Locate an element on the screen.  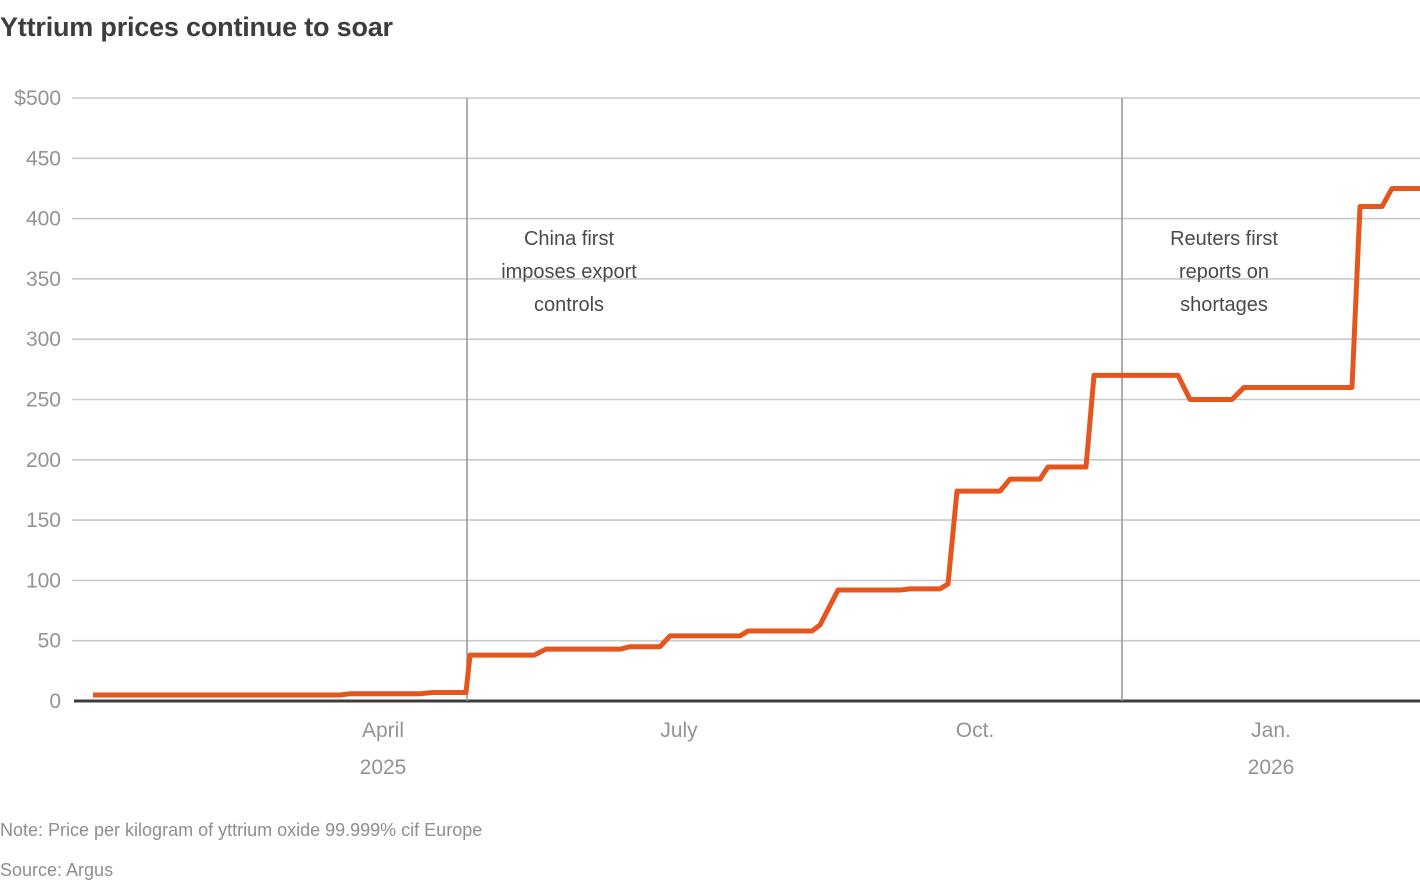
x-axis-tick-label: Jan. is located at coordinates (1271, 730).